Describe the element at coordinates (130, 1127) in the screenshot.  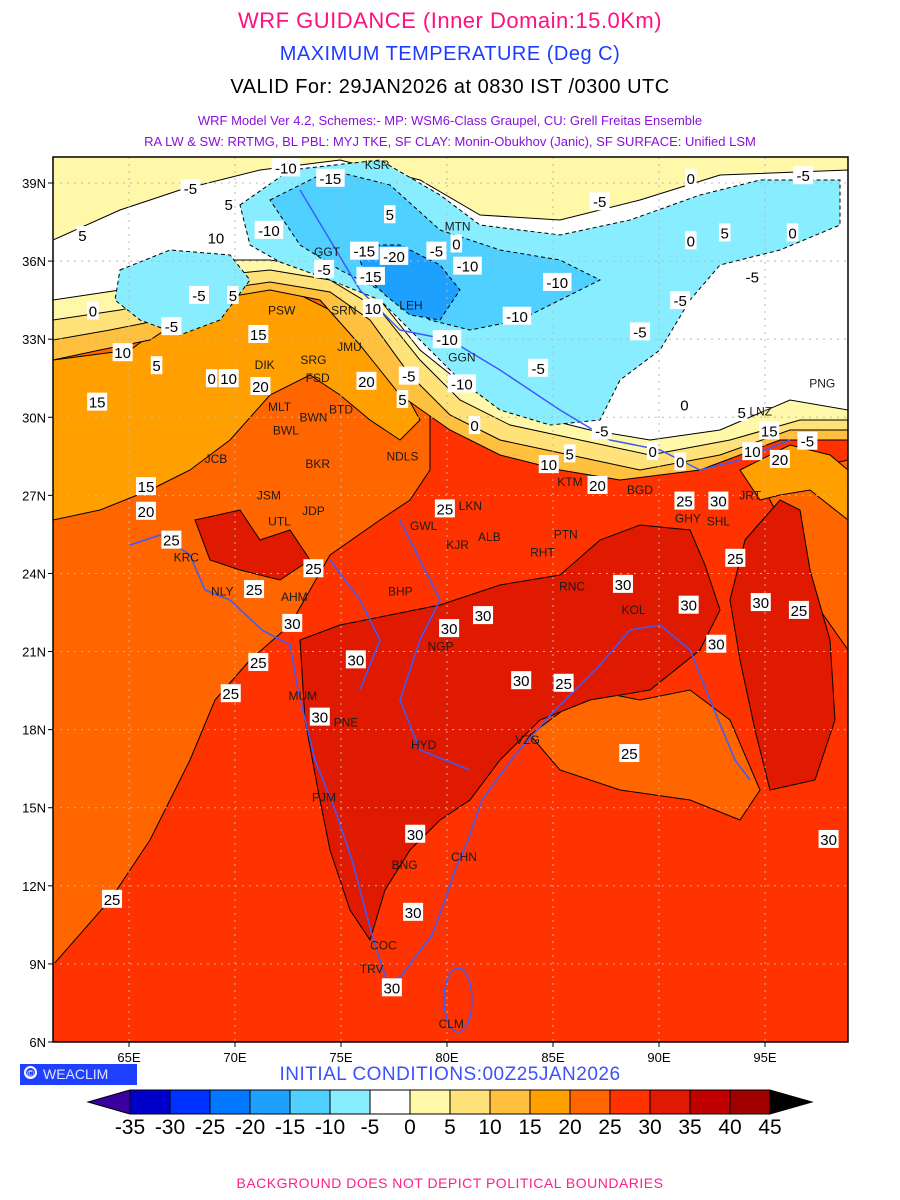
I see `colorbar-level-label: -35` at that location.